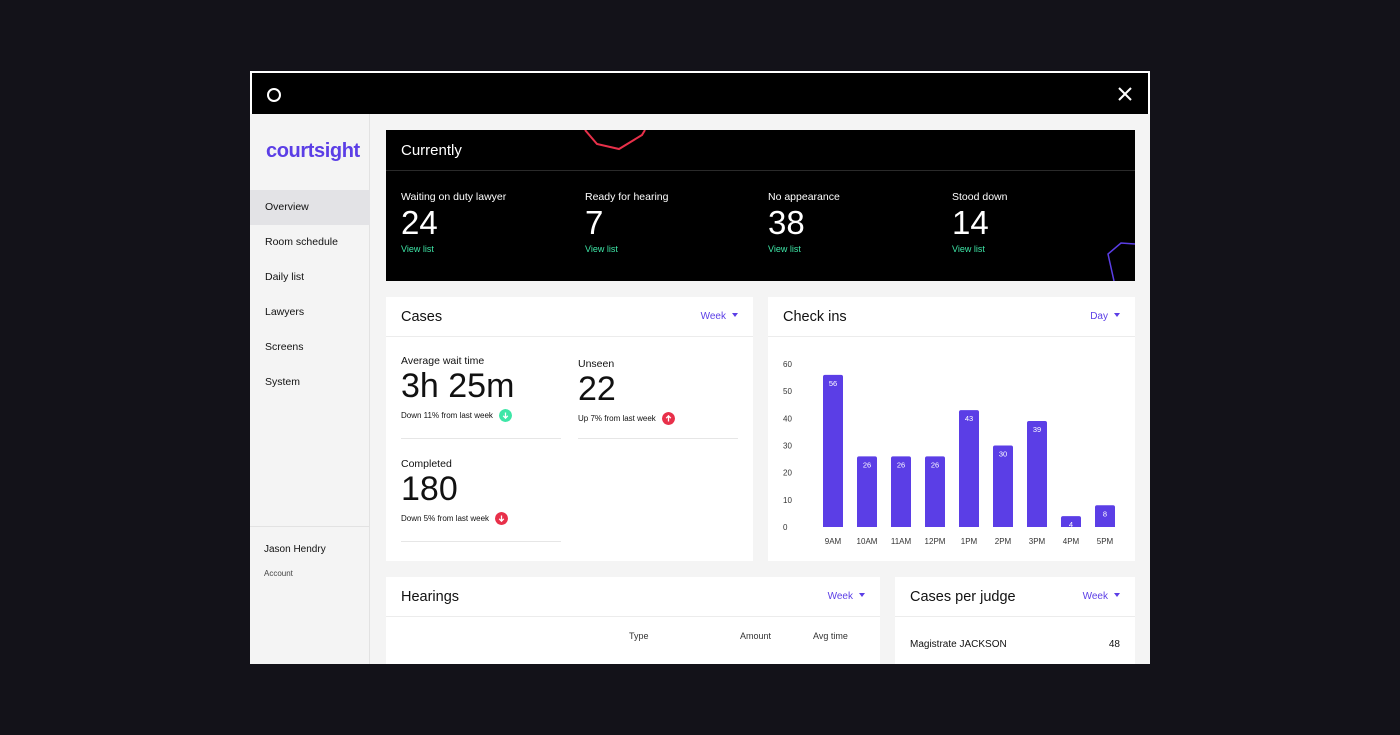  Describe the element at coordinates (804, 197) in the screenshot. I see `stat-label: No appearance` at that location.